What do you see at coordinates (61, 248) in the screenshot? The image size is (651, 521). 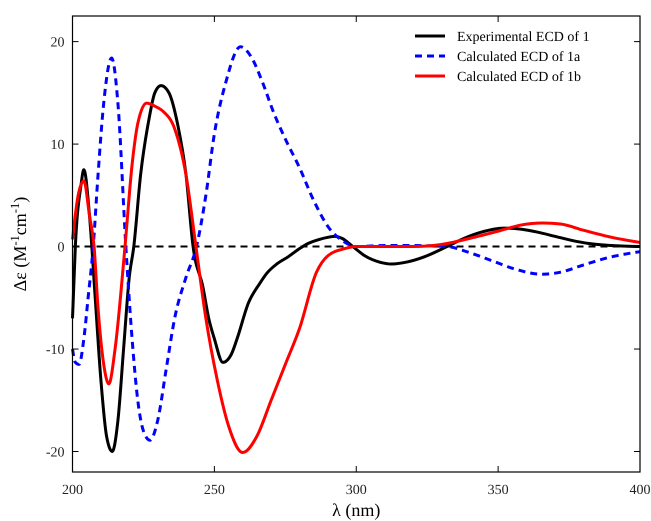 I see `y-tick-label: 0` at bounding box center [61, 248].